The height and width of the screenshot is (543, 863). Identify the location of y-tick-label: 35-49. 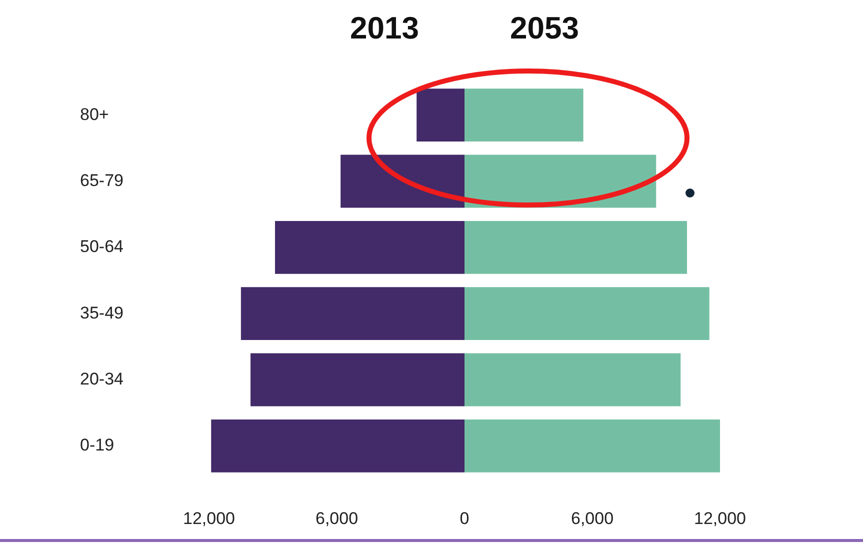
(102, 312).